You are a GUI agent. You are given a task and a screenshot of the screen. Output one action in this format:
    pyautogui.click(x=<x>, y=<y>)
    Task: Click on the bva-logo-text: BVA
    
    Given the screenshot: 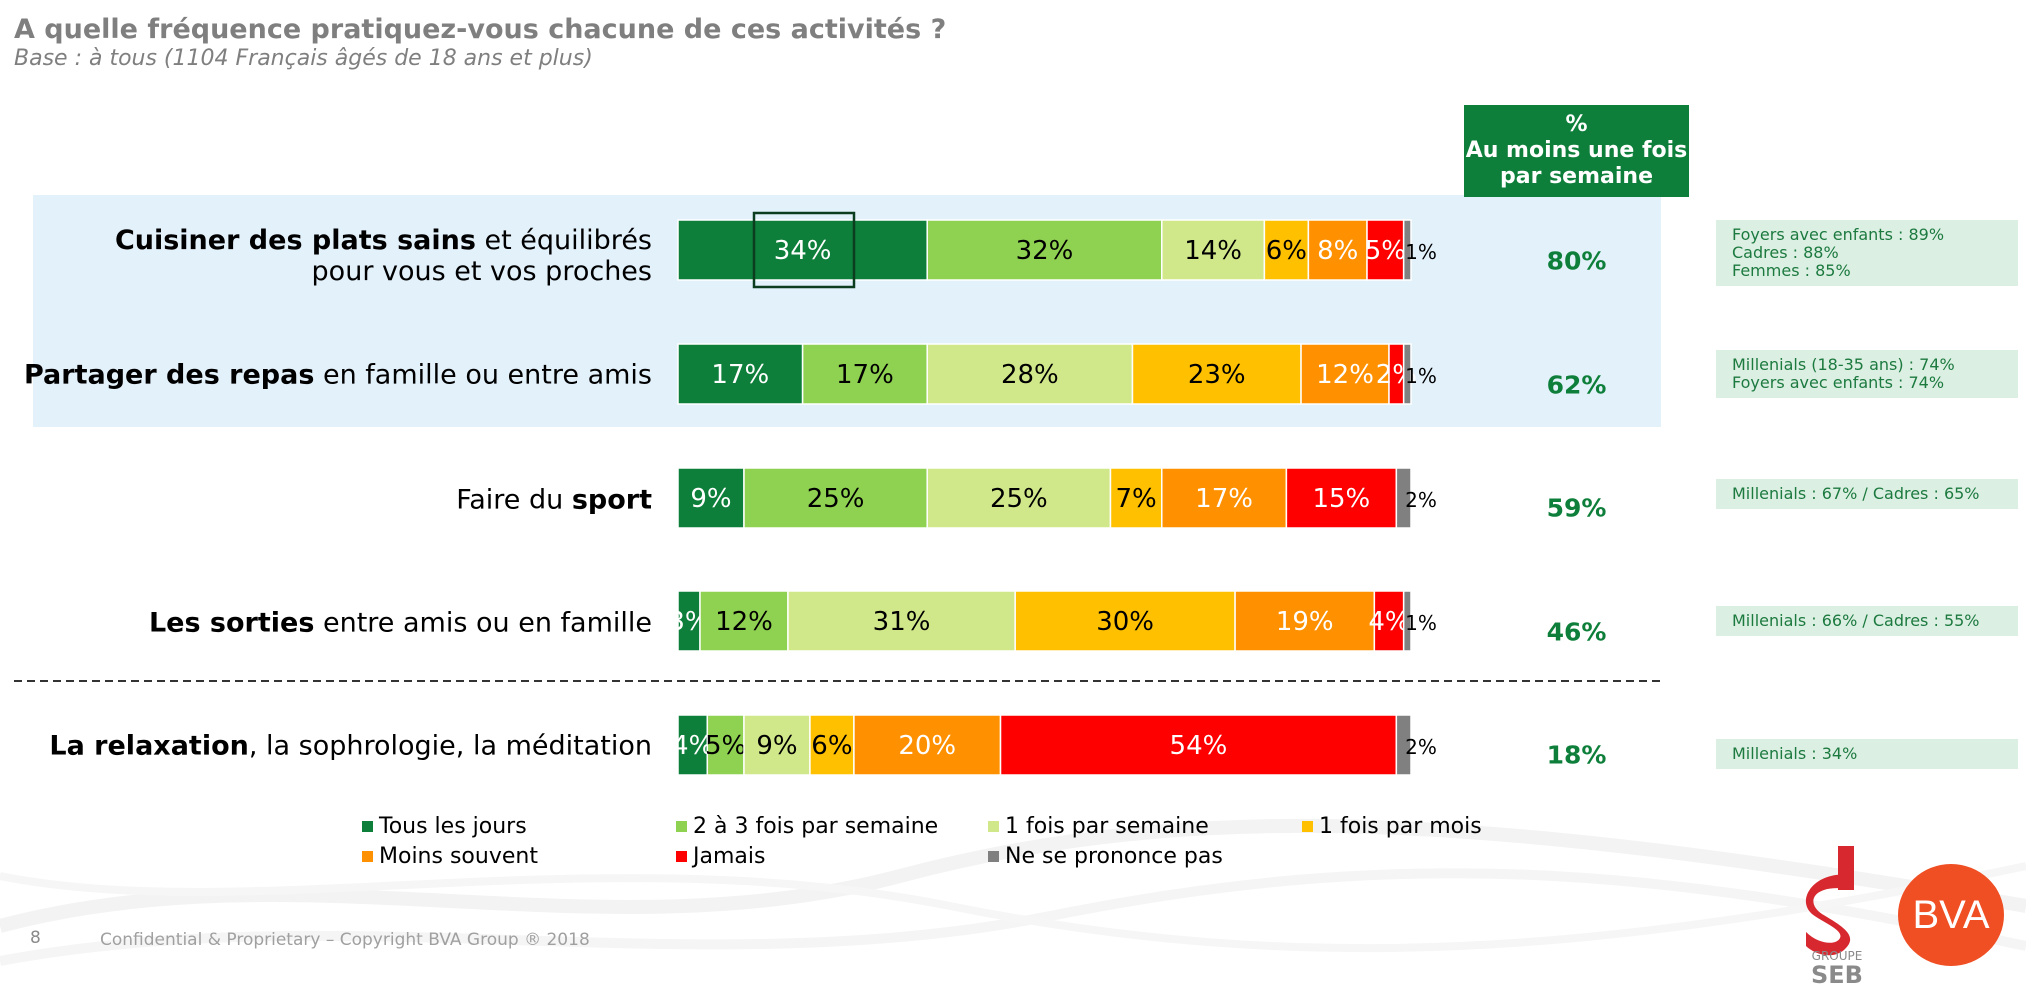 What is the action you would take?
    pyautogui.click(x=1950, y=915)
    